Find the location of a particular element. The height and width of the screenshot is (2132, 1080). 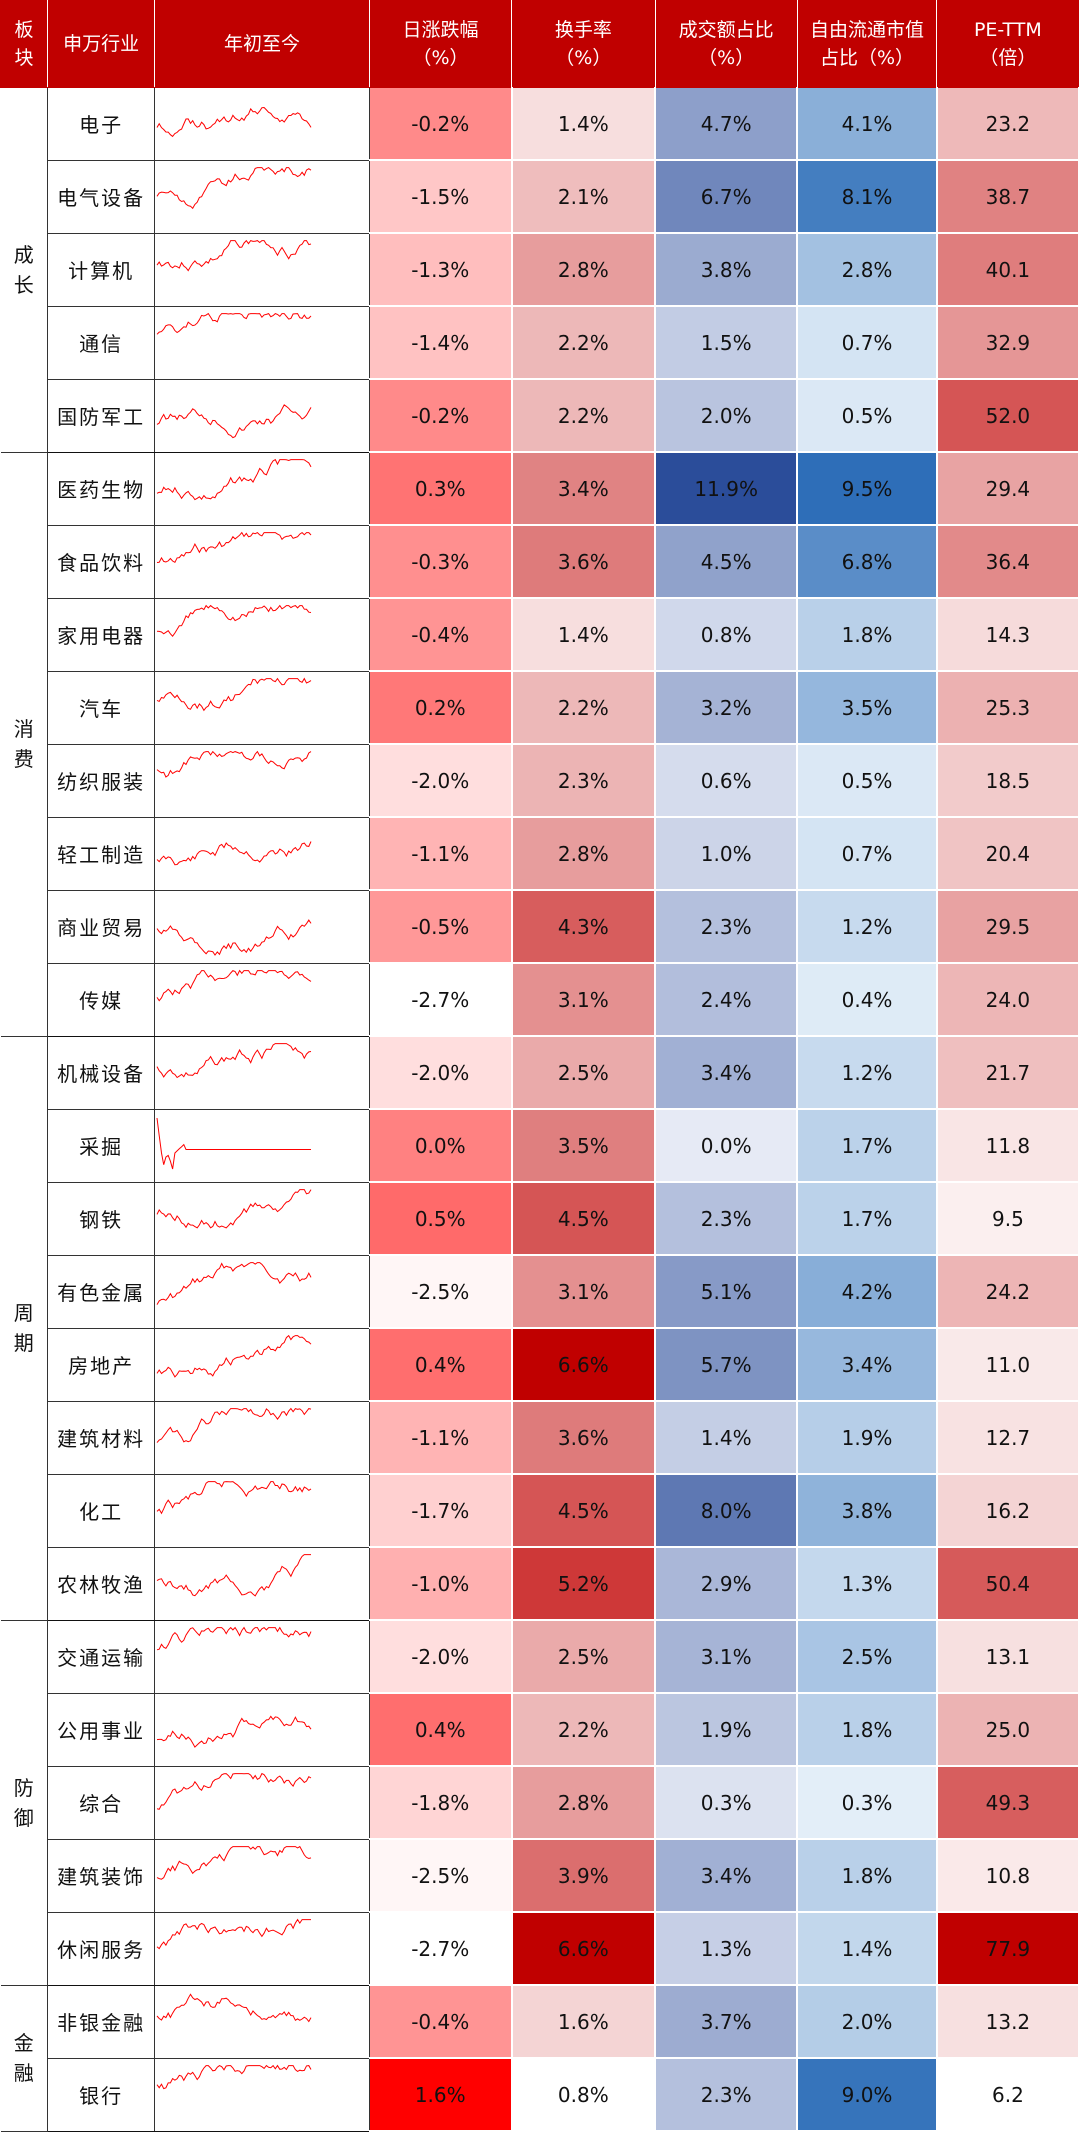

daily-change-cell: -0.5% is located at coordinates (441, 927).